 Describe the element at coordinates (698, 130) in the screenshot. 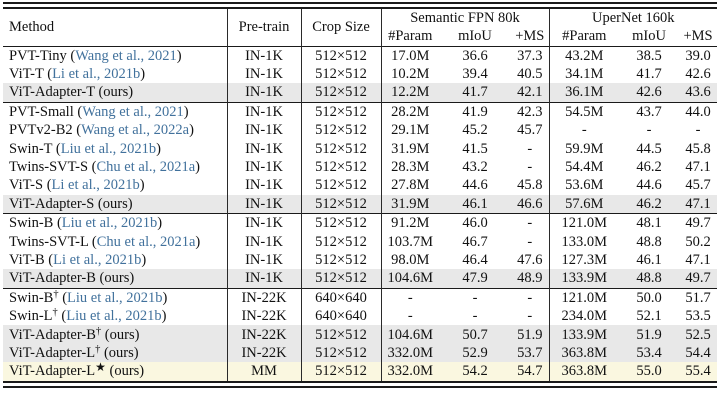

I see `upernet-ms-cell: -` at that location.